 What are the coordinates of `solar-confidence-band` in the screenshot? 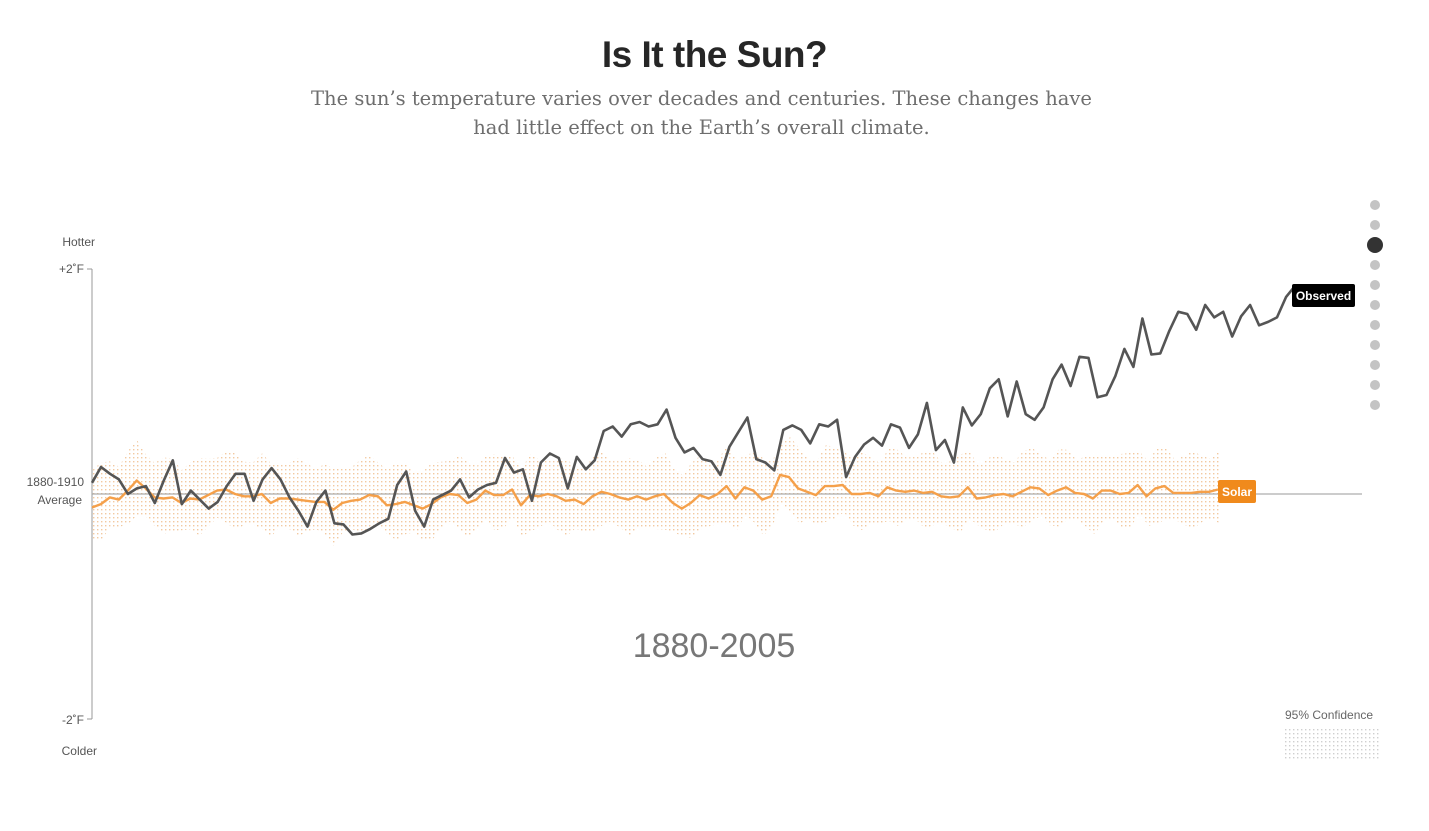 It's located at (656, 491).